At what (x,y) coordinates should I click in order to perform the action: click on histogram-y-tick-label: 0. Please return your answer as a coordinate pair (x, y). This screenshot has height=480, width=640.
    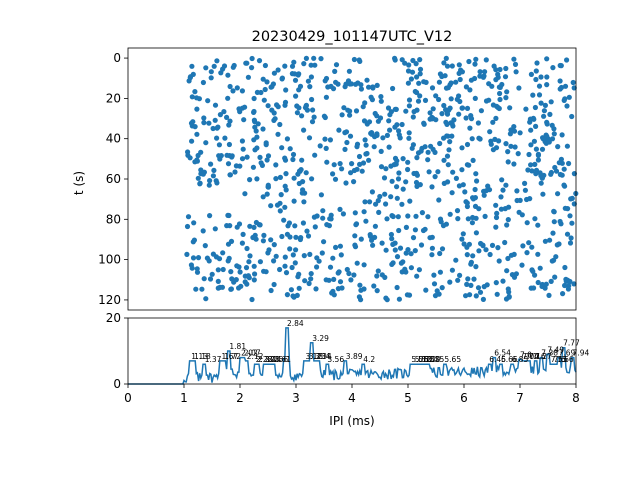
    Looking at the image, I should click on (117, 384).